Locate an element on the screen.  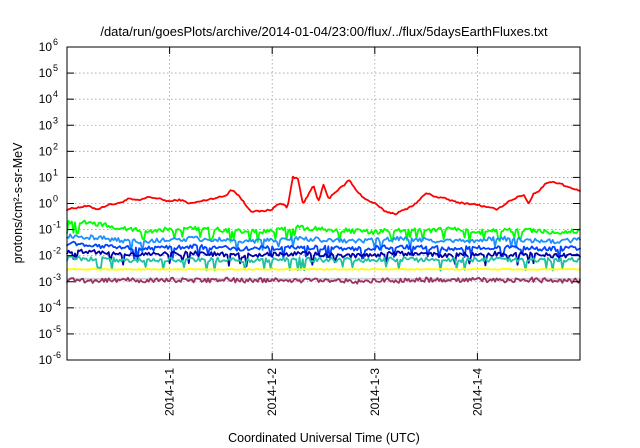
y-tick-exponent: -4 is located at coordinates (57, 303).